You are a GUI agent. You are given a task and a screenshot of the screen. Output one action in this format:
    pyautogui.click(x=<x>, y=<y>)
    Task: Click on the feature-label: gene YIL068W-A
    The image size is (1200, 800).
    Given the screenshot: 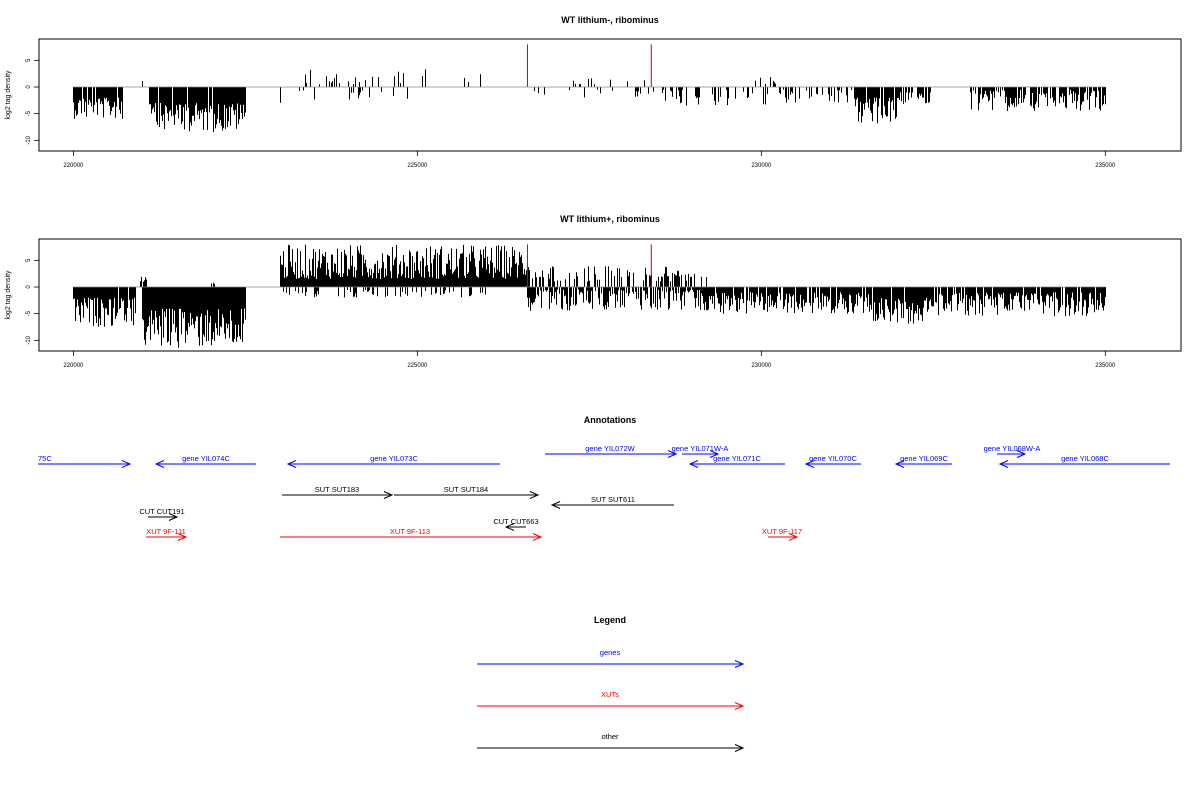 What is the action you would take?
    pyautogui.click(x=1012, y=448)
    